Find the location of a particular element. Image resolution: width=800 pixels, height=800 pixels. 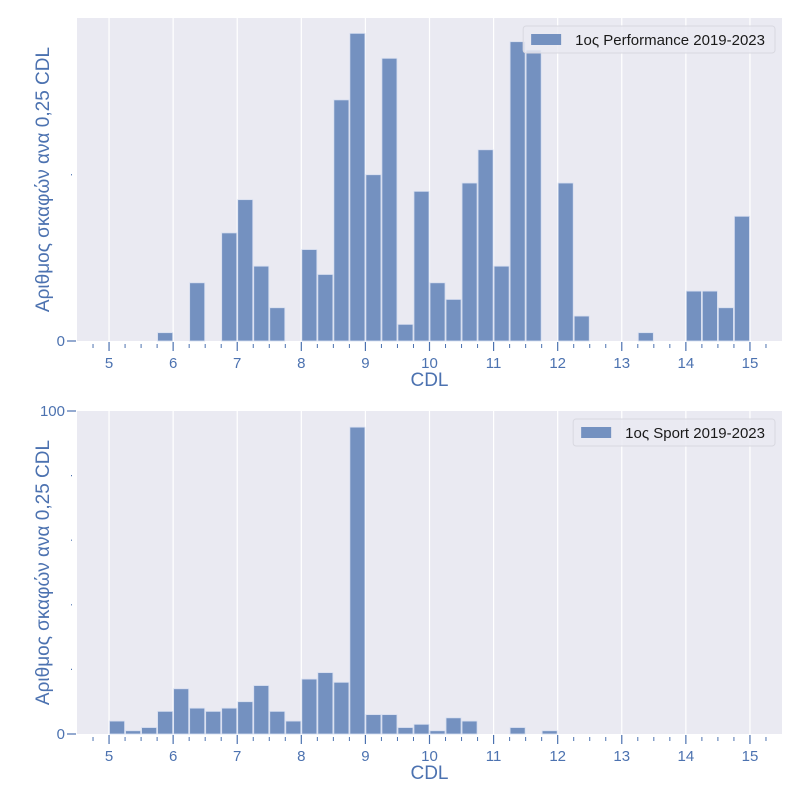

legend: 1ος Performance 2019-2023 is located at coordinates (649, 39).